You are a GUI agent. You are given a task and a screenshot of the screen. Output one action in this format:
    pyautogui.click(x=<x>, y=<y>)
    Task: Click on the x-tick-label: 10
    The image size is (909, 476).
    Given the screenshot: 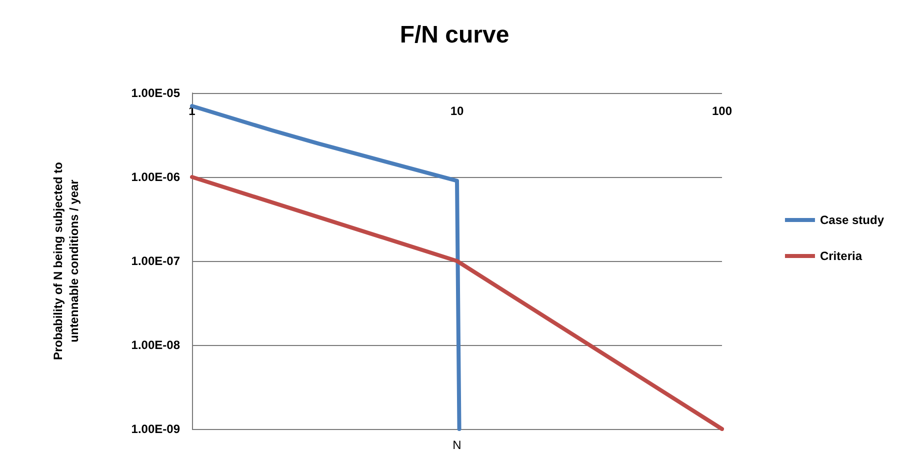 What is the action you would take?
    pyautogui.click(x=457, y=111)
    